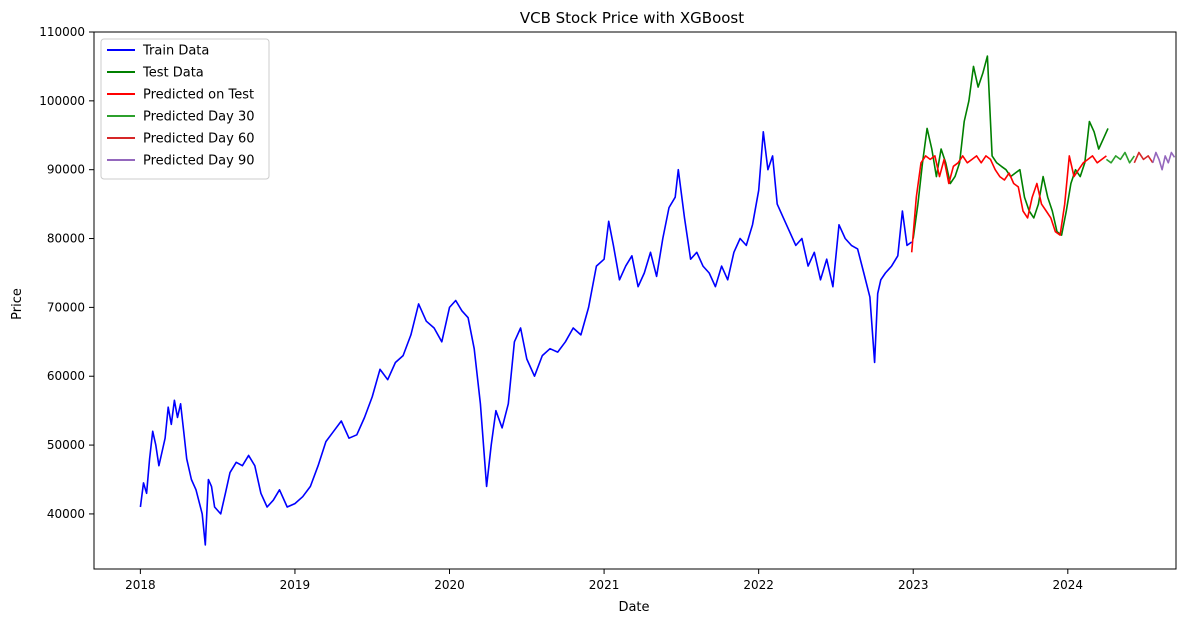  Describe the element at coordinates (66, 445) in the screenshot. I see `y-tick-label: 50000` at that location.